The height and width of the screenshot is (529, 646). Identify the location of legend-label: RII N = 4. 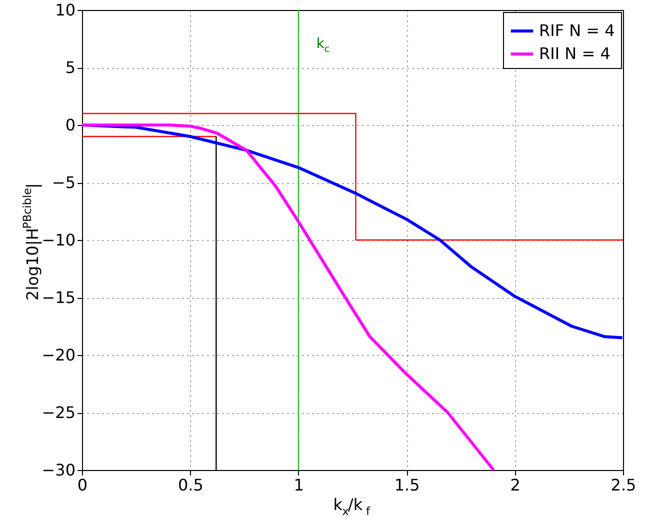
(574, 53).